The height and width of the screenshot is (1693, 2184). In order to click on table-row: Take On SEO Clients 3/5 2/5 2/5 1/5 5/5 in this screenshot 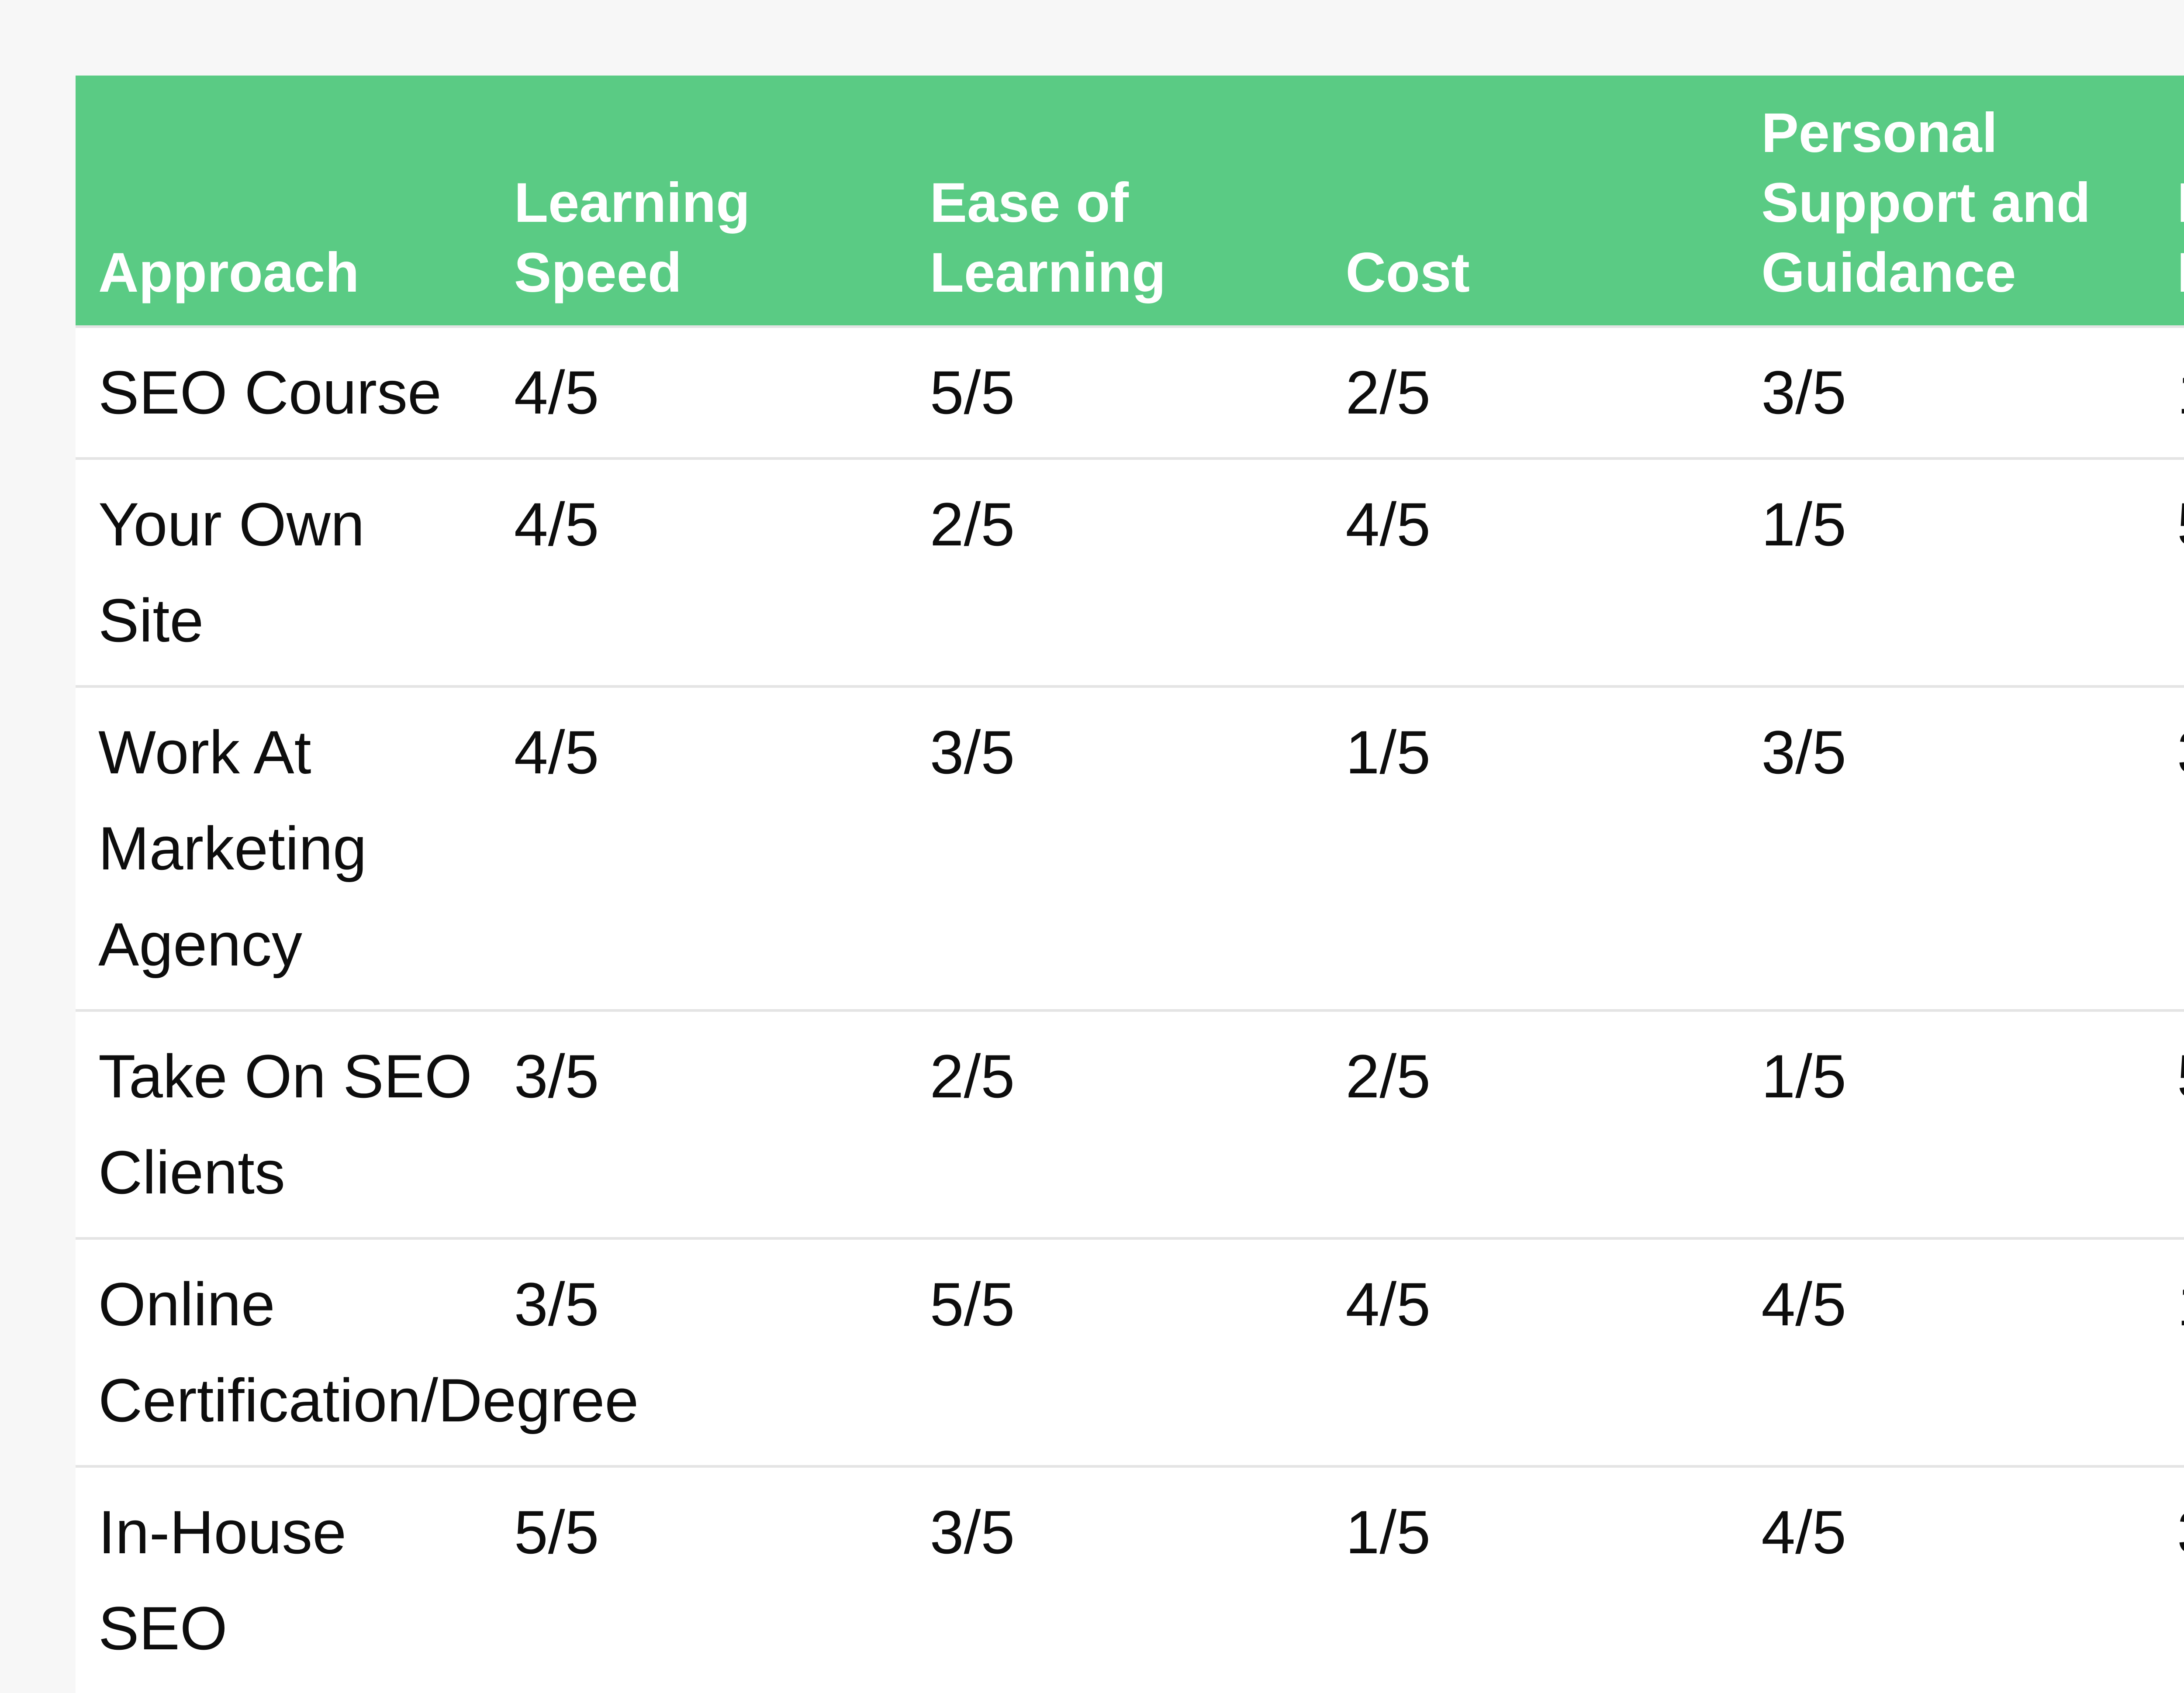, I will do `click(1130, 1124)`.